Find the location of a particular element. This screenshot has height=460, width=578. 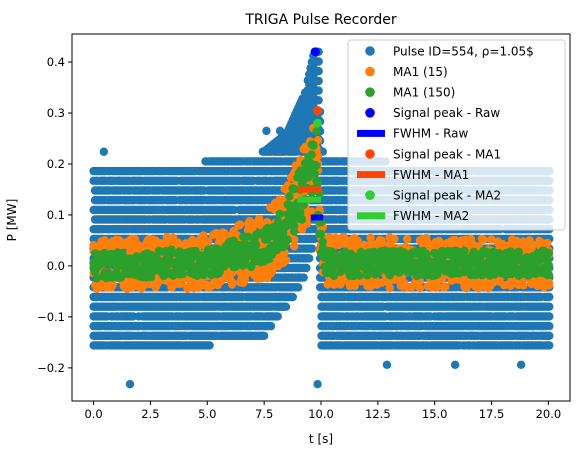

chart-title: TRIGA Pulse Recorder is located at coordinates (320, 20).